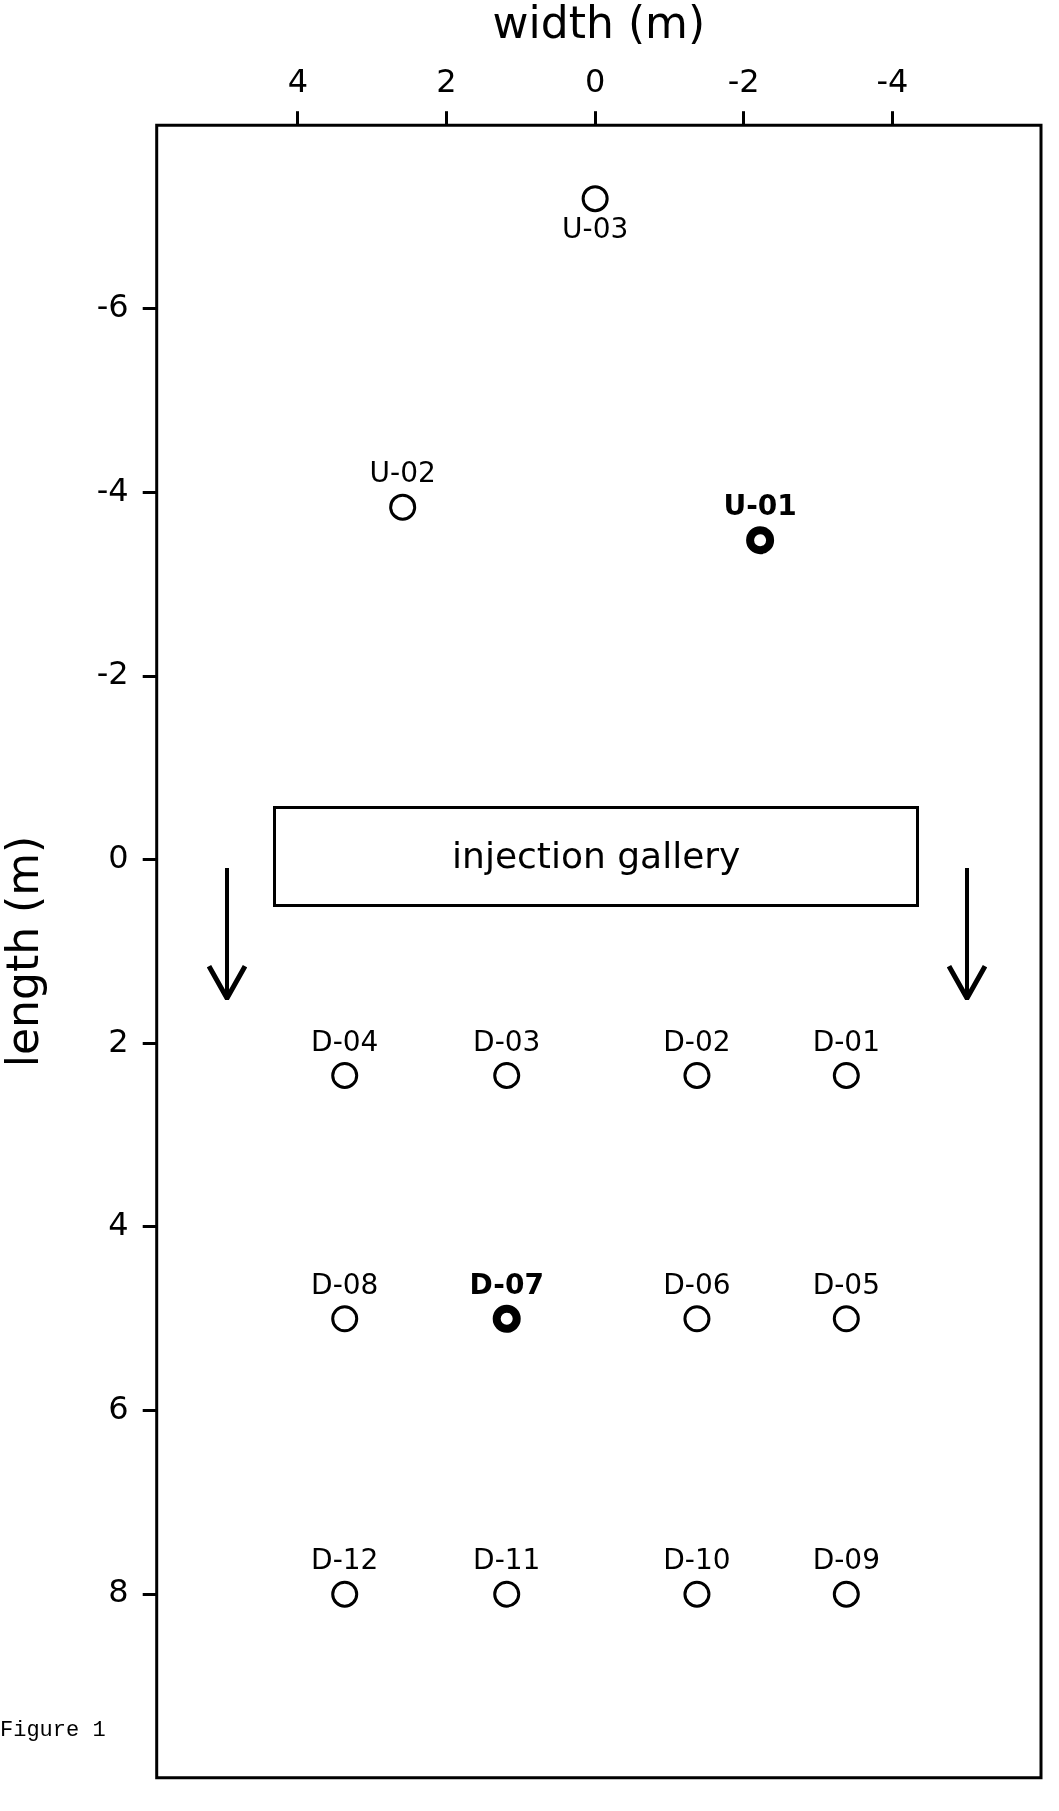  Describe the element at coordinates (112, 306) in the screenshot. I see `y-tick-label: -6` at that location.